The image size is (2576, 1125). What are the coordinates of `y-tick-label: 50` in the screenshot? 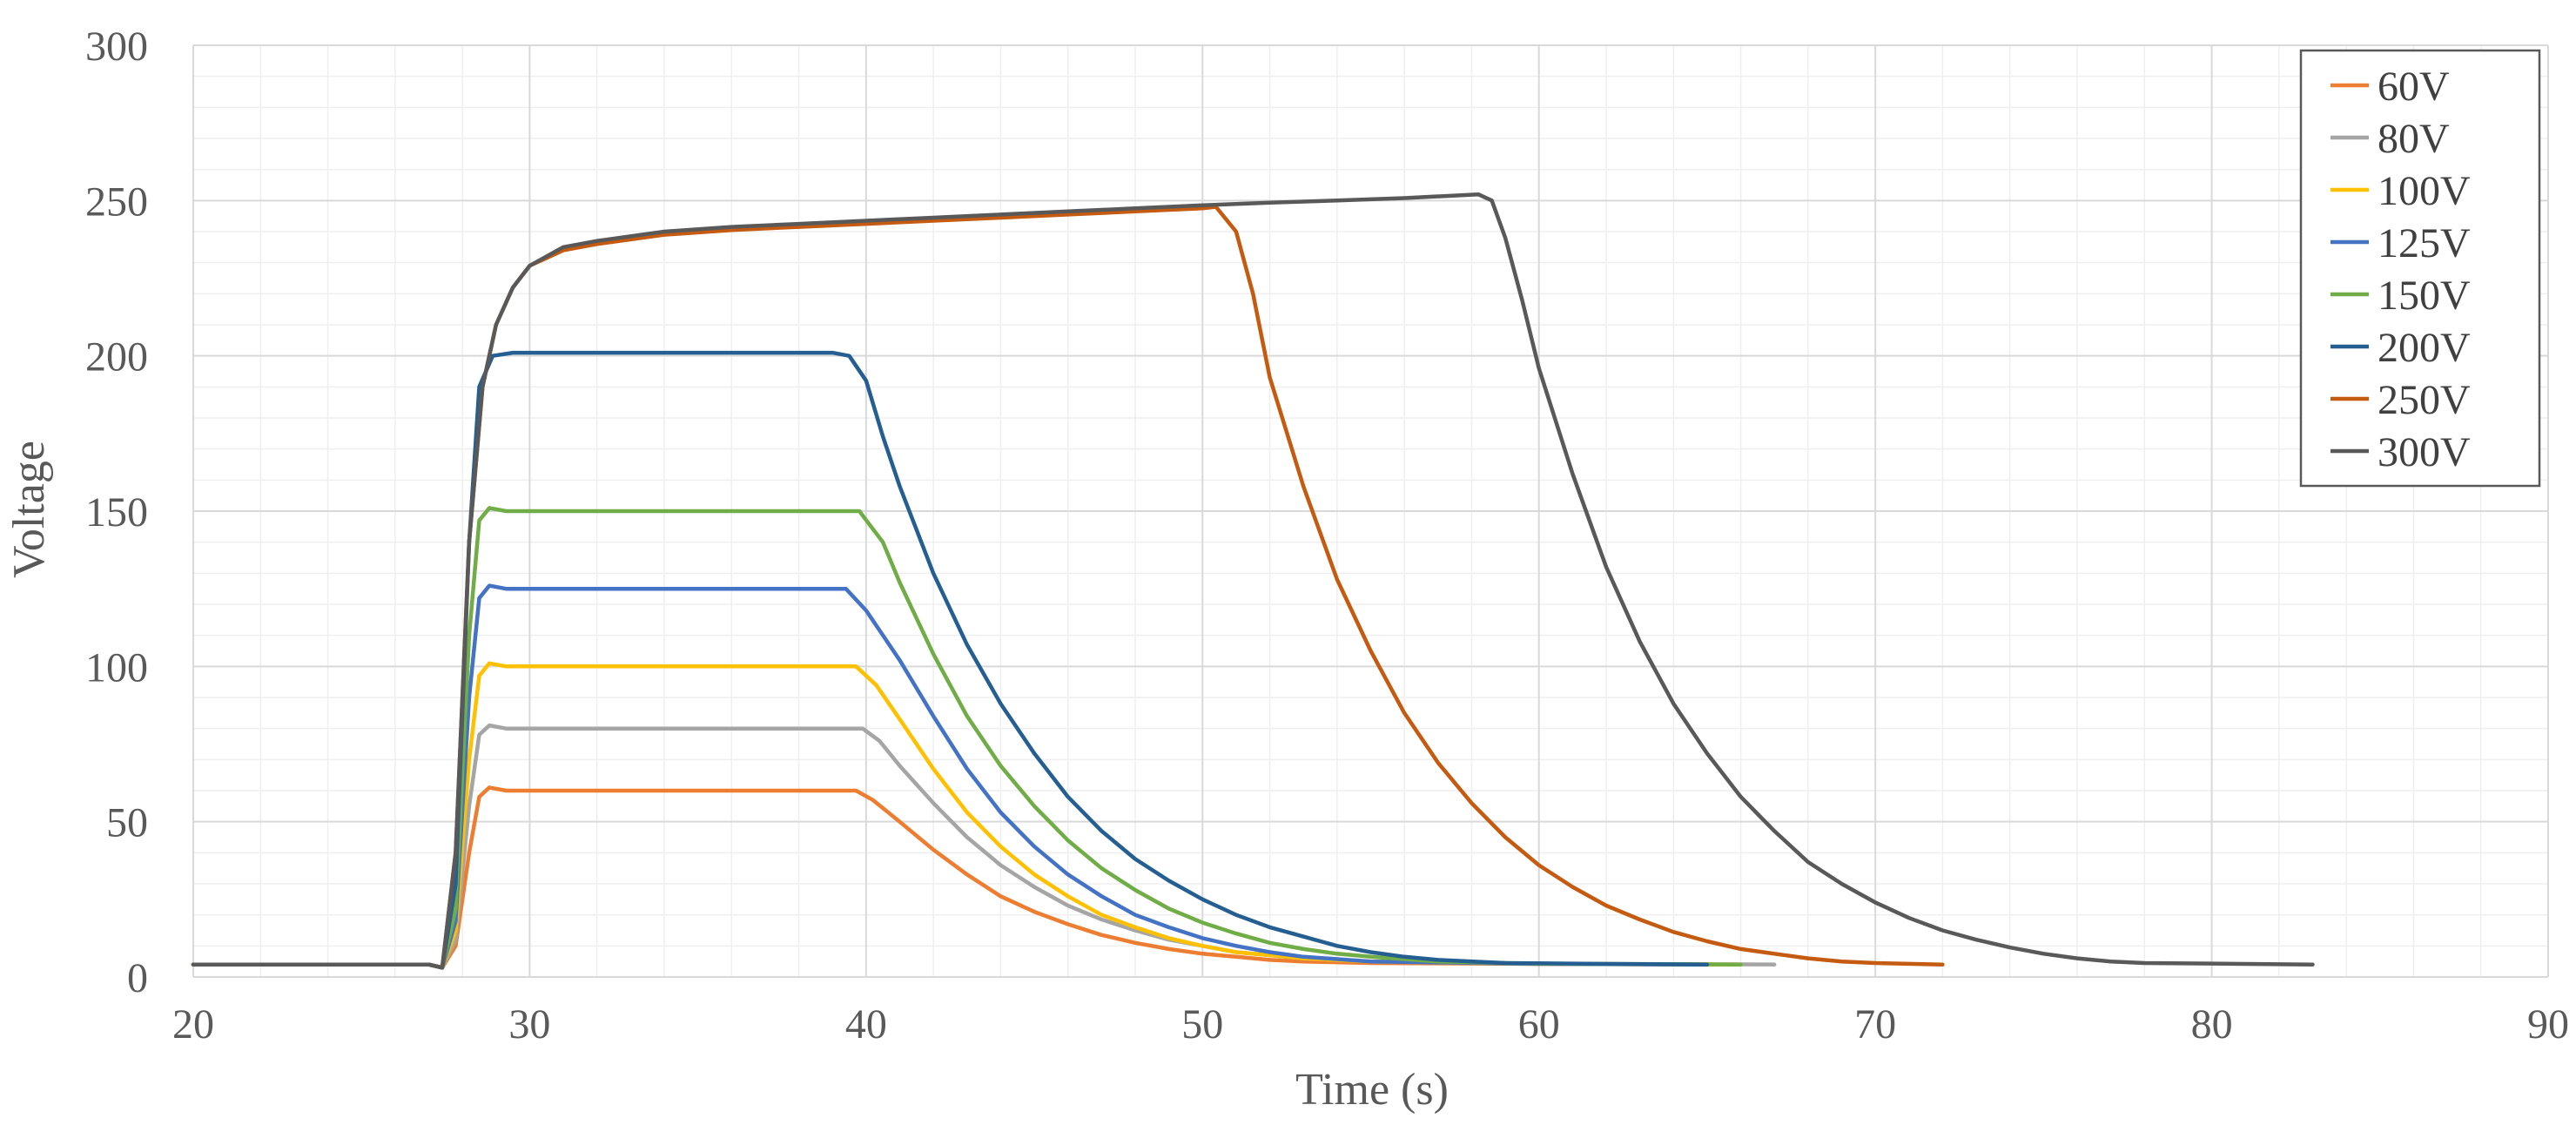 It's located at (127, 823).